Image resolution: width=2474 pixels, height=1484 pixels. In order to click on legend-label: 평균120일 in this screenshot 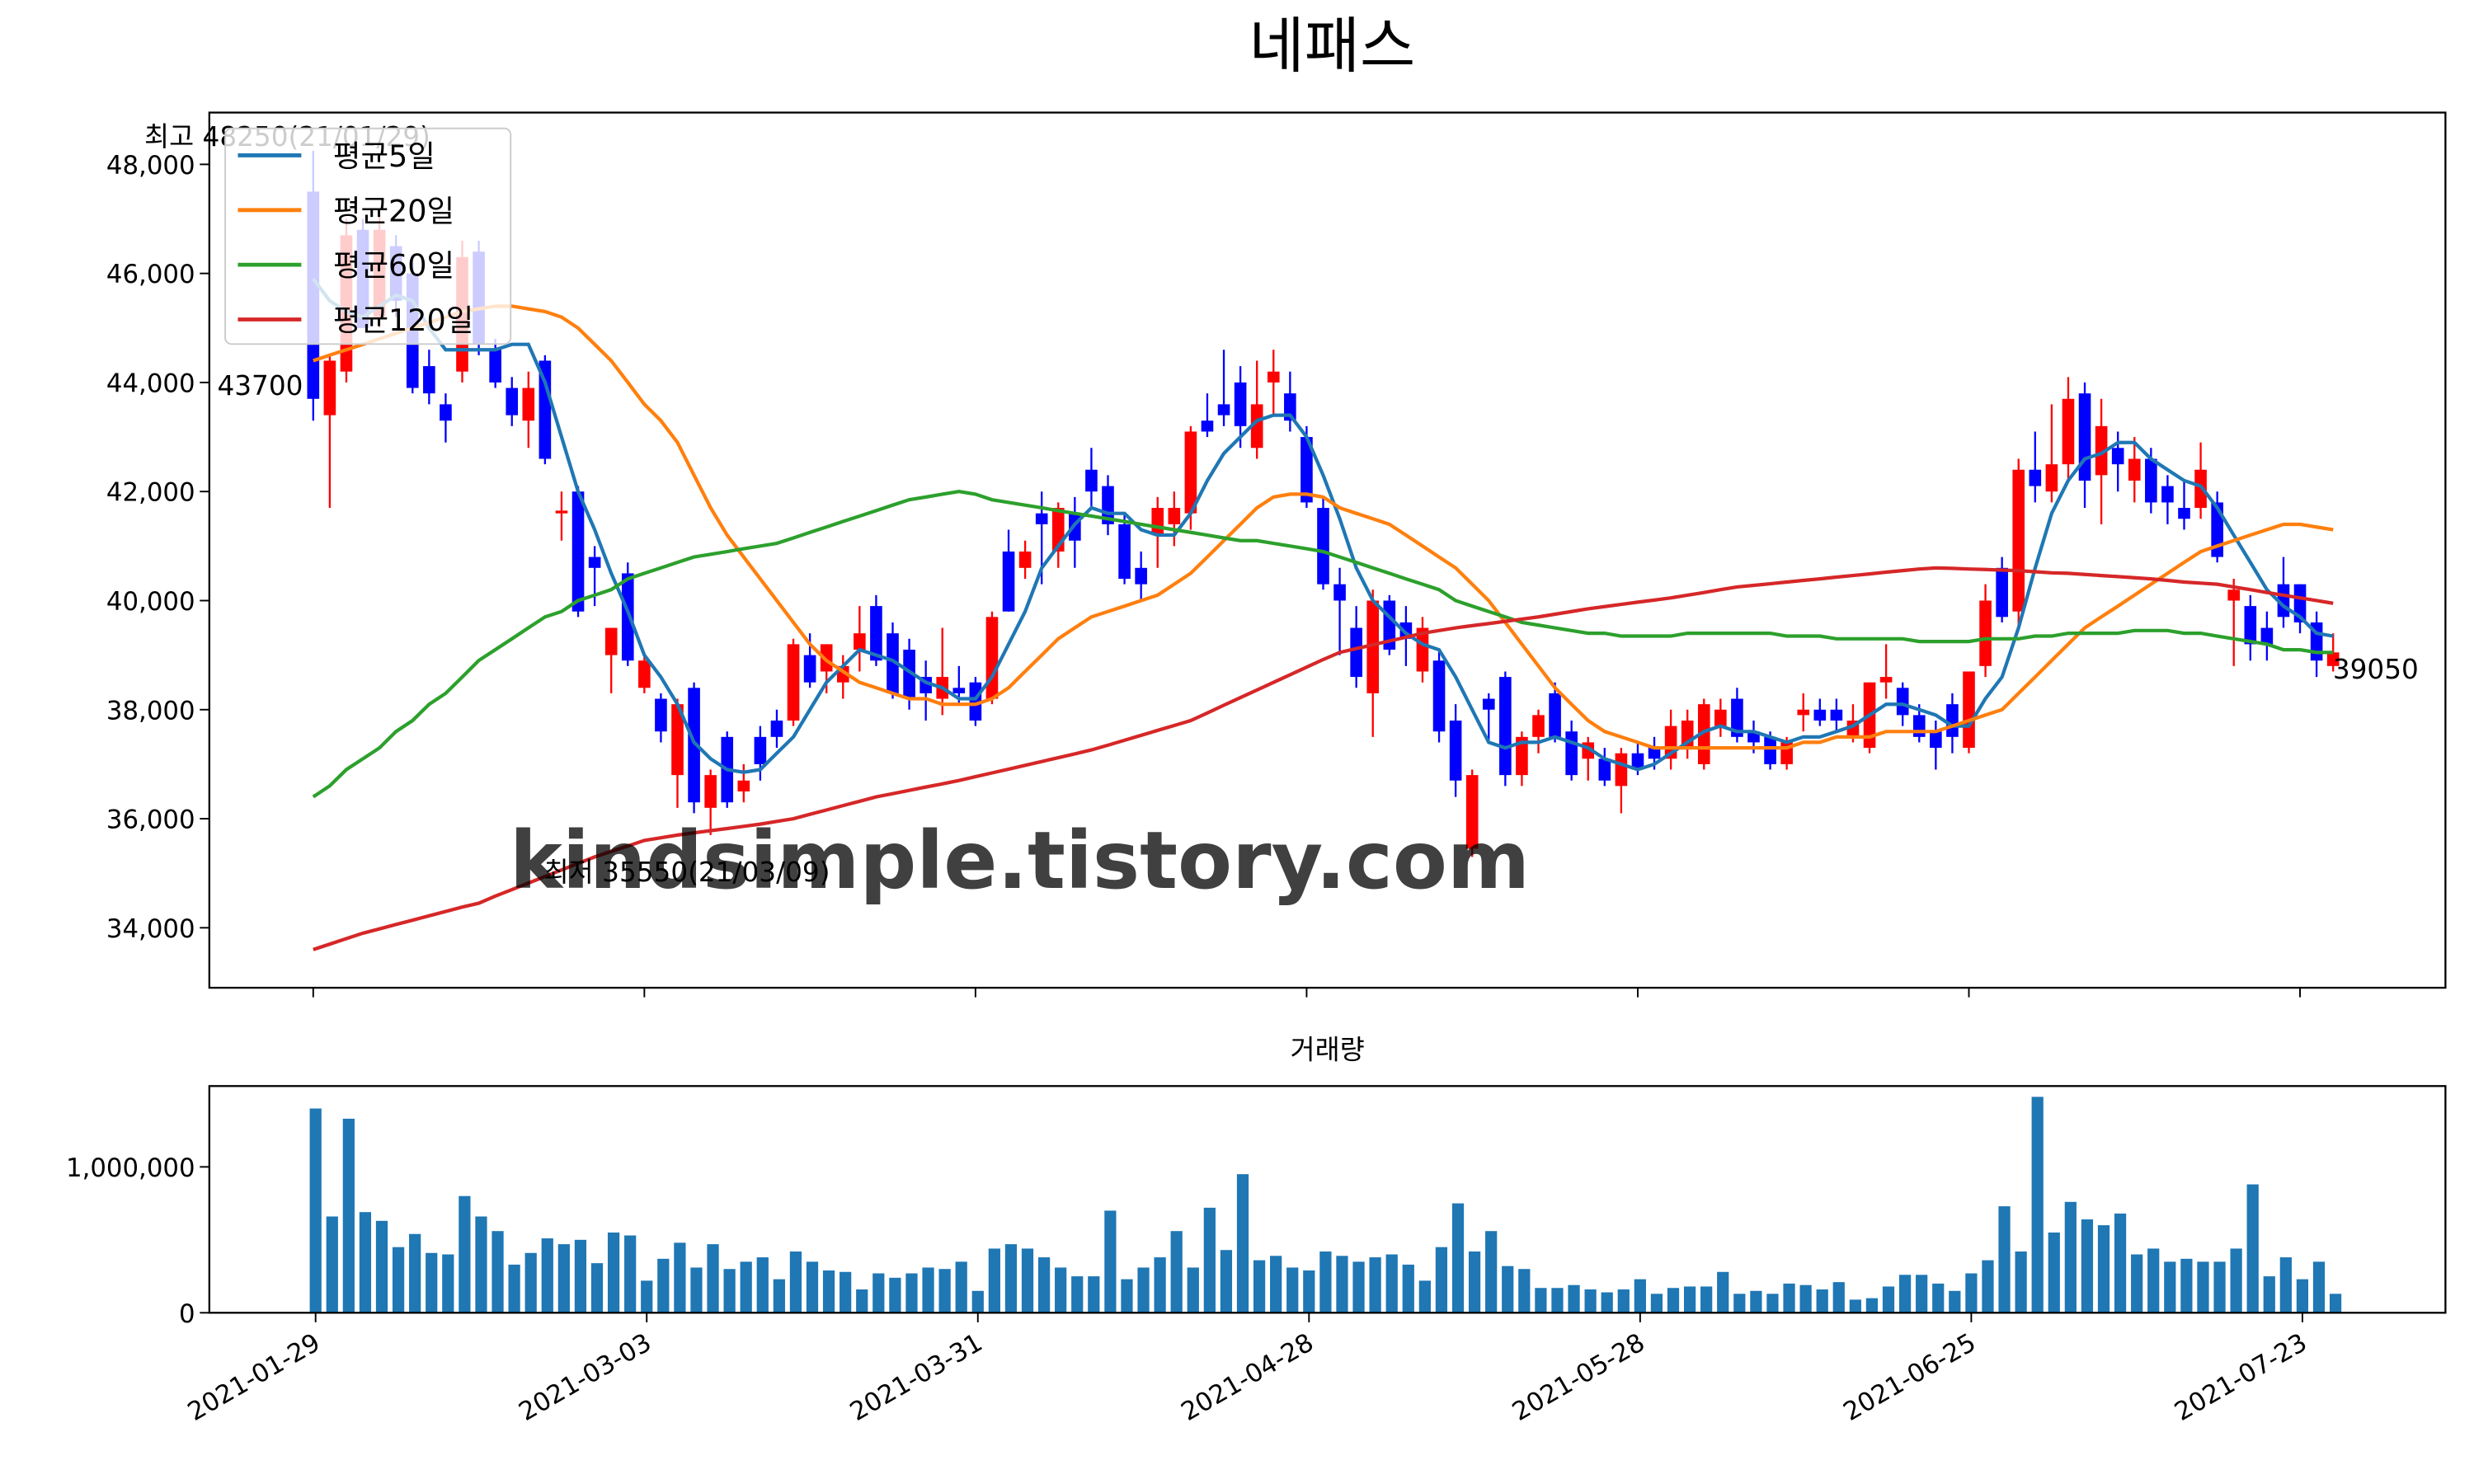, I will do `click(403, 320)`.